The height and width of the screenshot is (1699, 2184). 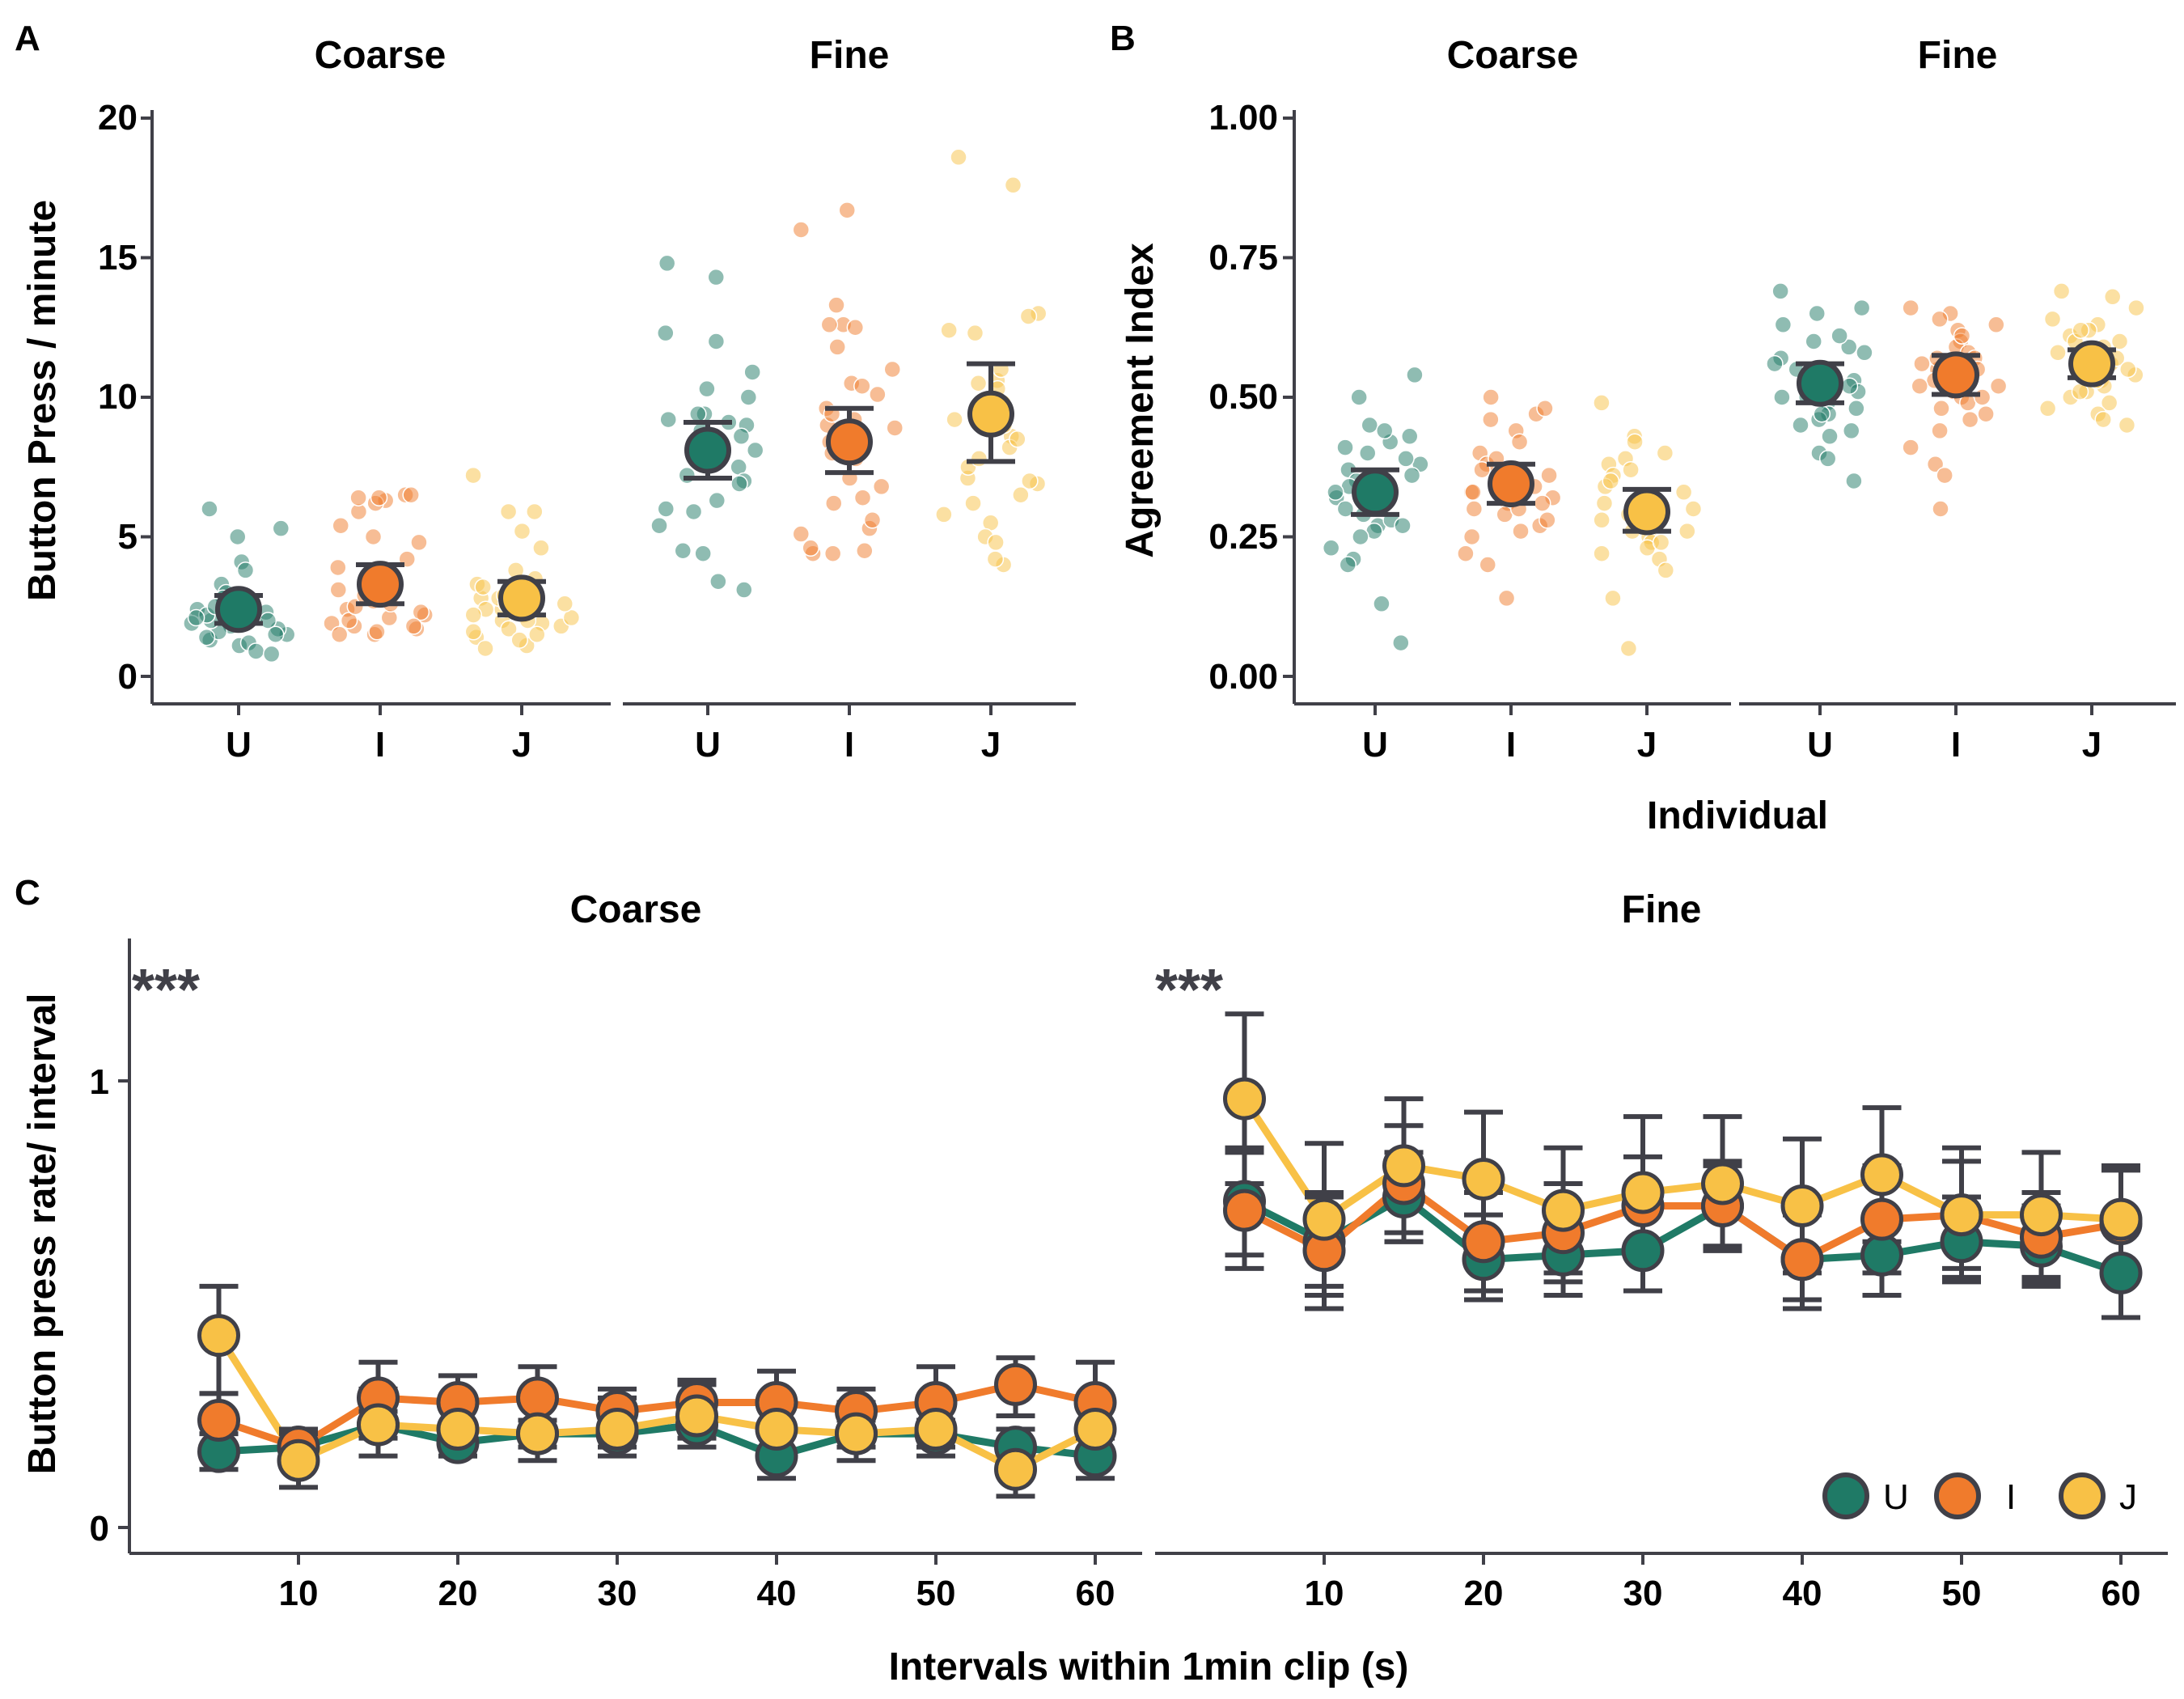 I want to click on panel-b-x-tick-fine-j: J, so click(x=2091, y=745).